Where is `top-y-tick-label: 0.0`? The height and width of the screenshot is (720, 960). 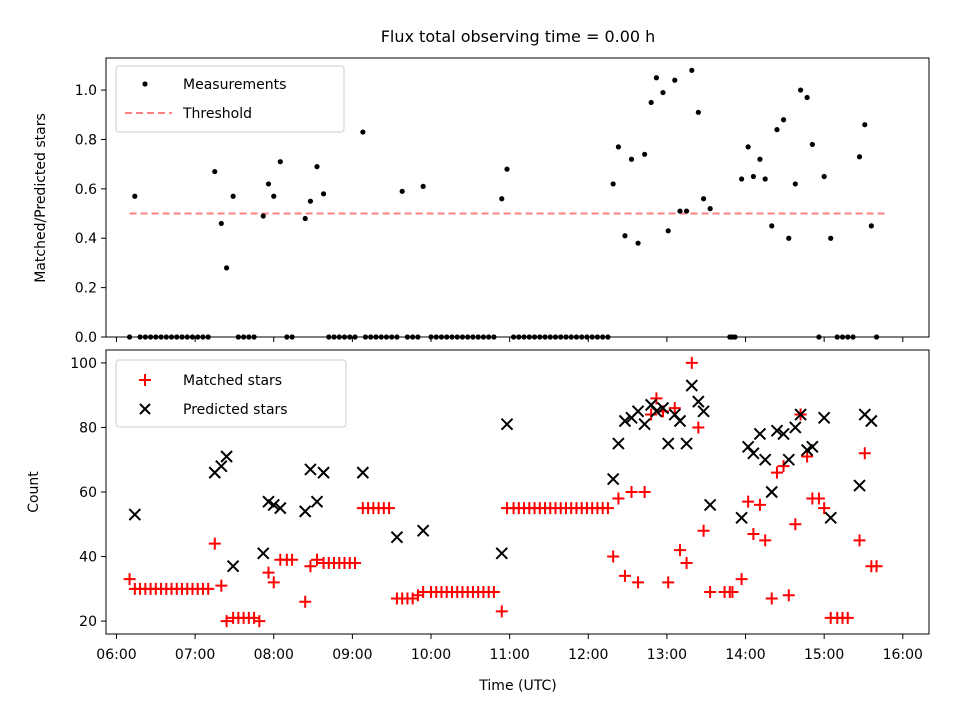 top-y-tick-label: 0.0 is located at coordinates (86, 338).